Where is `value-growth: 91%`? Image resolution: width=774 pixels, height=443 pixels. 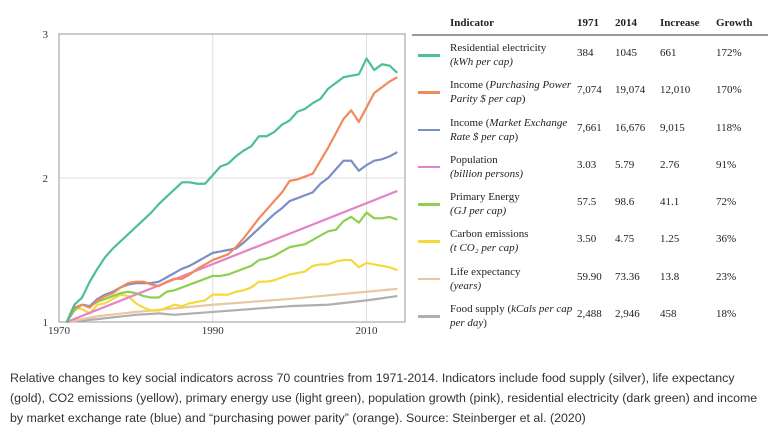
value-growth: 91% is located at coordinates (726, 164).